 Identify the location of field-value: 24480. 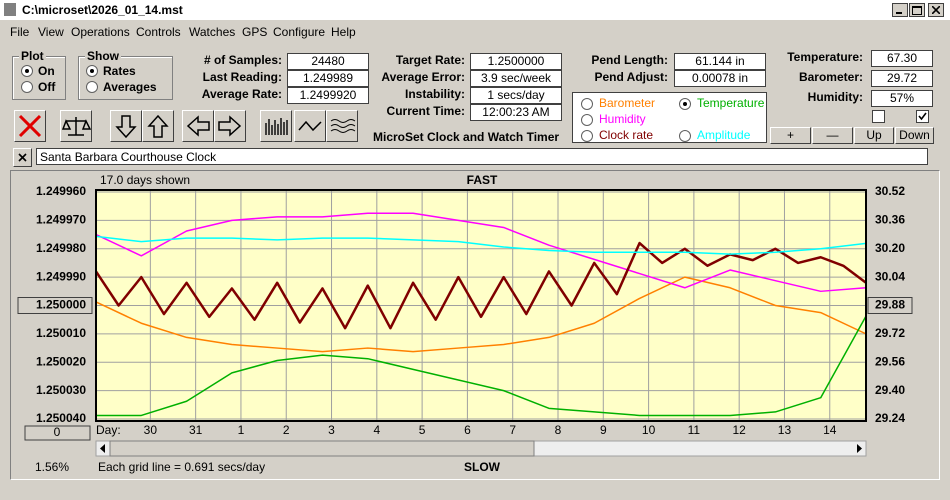
(328, 61).